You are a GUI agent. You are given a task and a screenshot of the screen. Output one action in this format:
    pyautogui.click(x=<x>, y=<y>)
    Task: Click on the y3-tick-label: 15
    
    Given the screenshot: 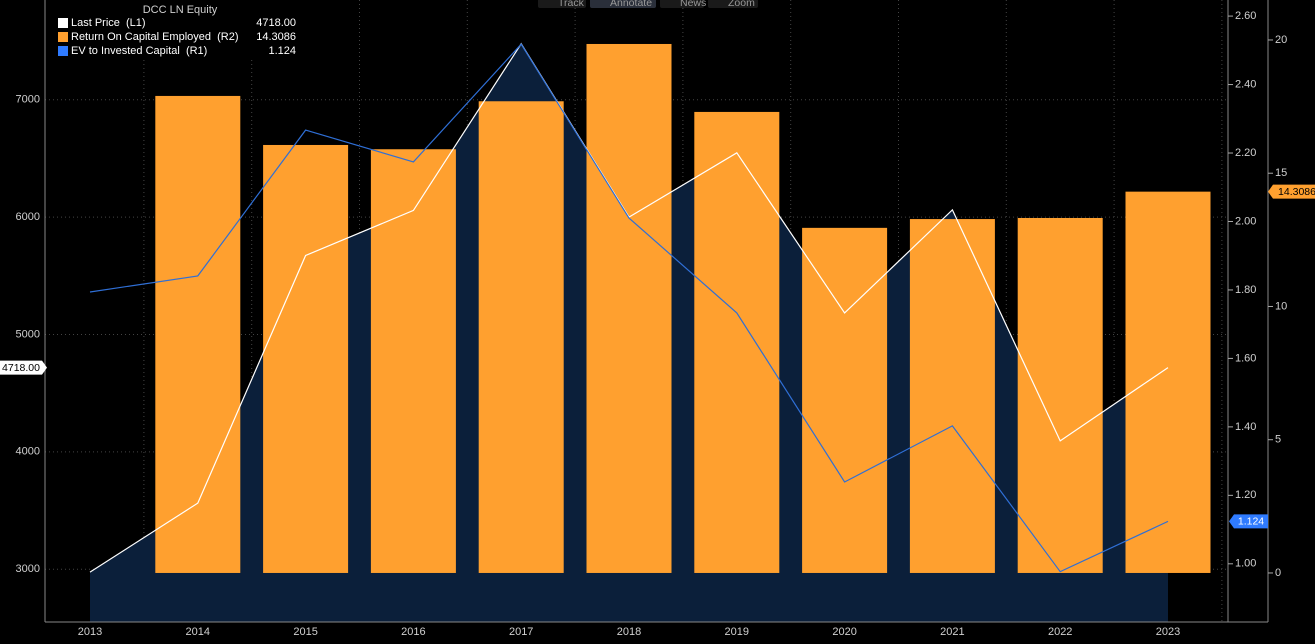 What is the action you would take?
    pyautogui.click(x=1281, y=173)
    